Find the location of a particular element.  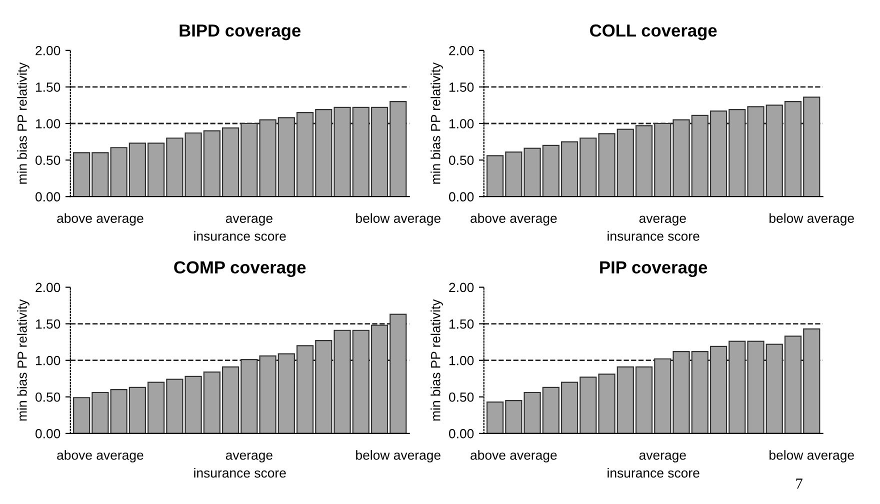

chart-title: COLL coverage is located at coordinates (653, 32).